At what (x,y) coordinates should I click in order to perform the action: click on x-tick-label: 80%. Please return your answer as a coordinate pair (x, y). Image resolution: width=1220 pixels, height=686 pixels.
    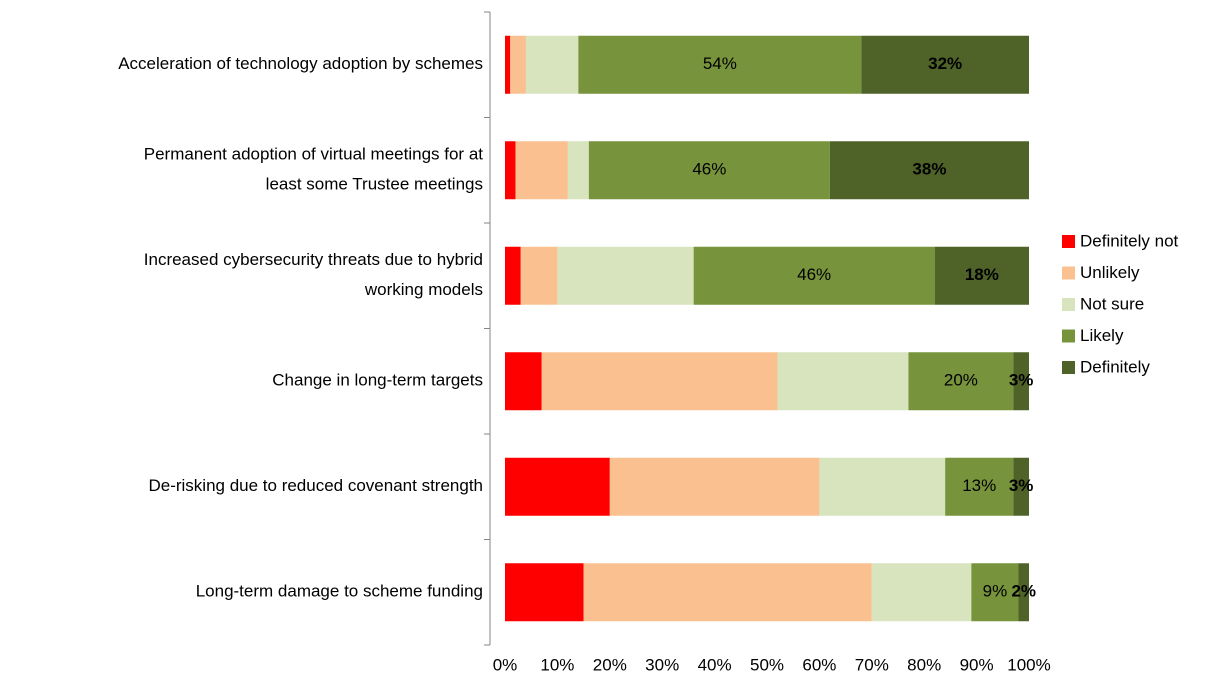
    Looking at the image, I should click on (924, 664).